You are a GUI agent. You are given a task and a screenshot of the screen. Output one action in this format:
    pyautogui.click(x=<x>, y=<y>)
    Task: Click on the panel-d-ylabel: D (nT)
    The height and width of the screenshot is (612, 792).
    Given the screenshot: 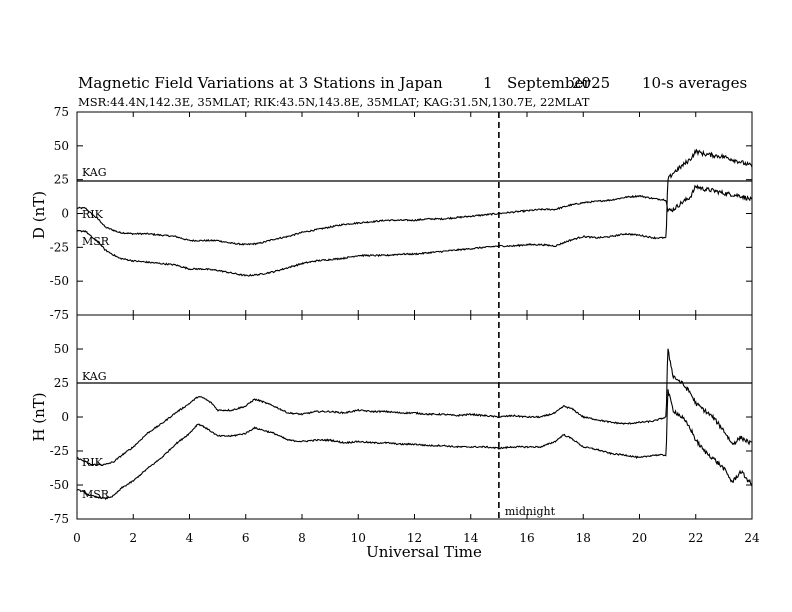 What is the action you would take?
    pyautogui.click(x=39, y=215)
    